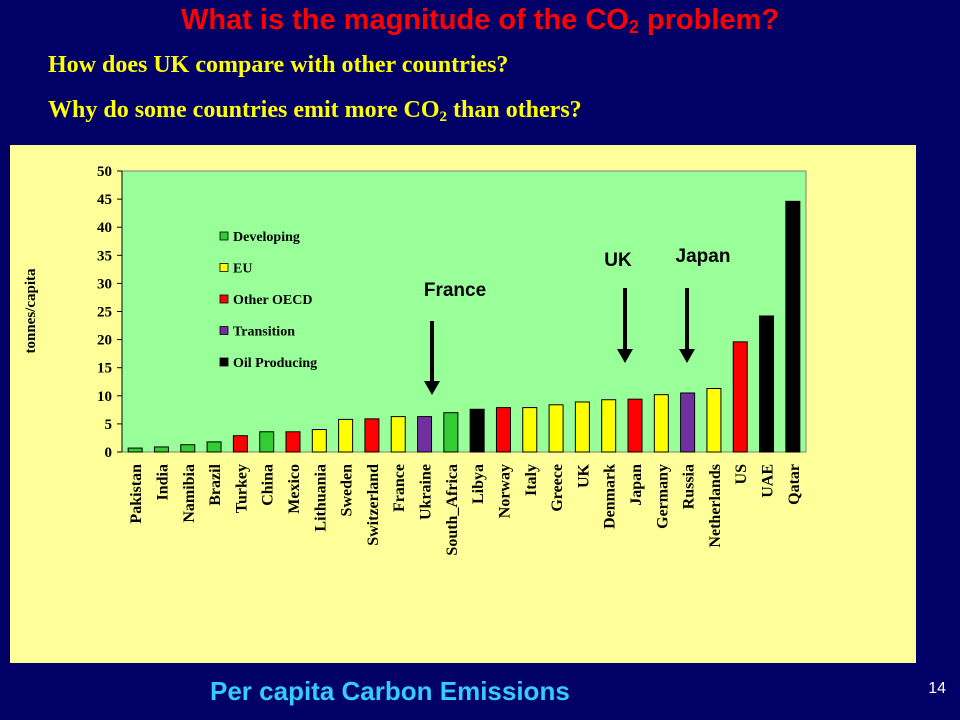 This screenshot has height=720, width=960. Describe the element at coordinates (582, 427) in the screenshot. I see `bar-uk` at that location.